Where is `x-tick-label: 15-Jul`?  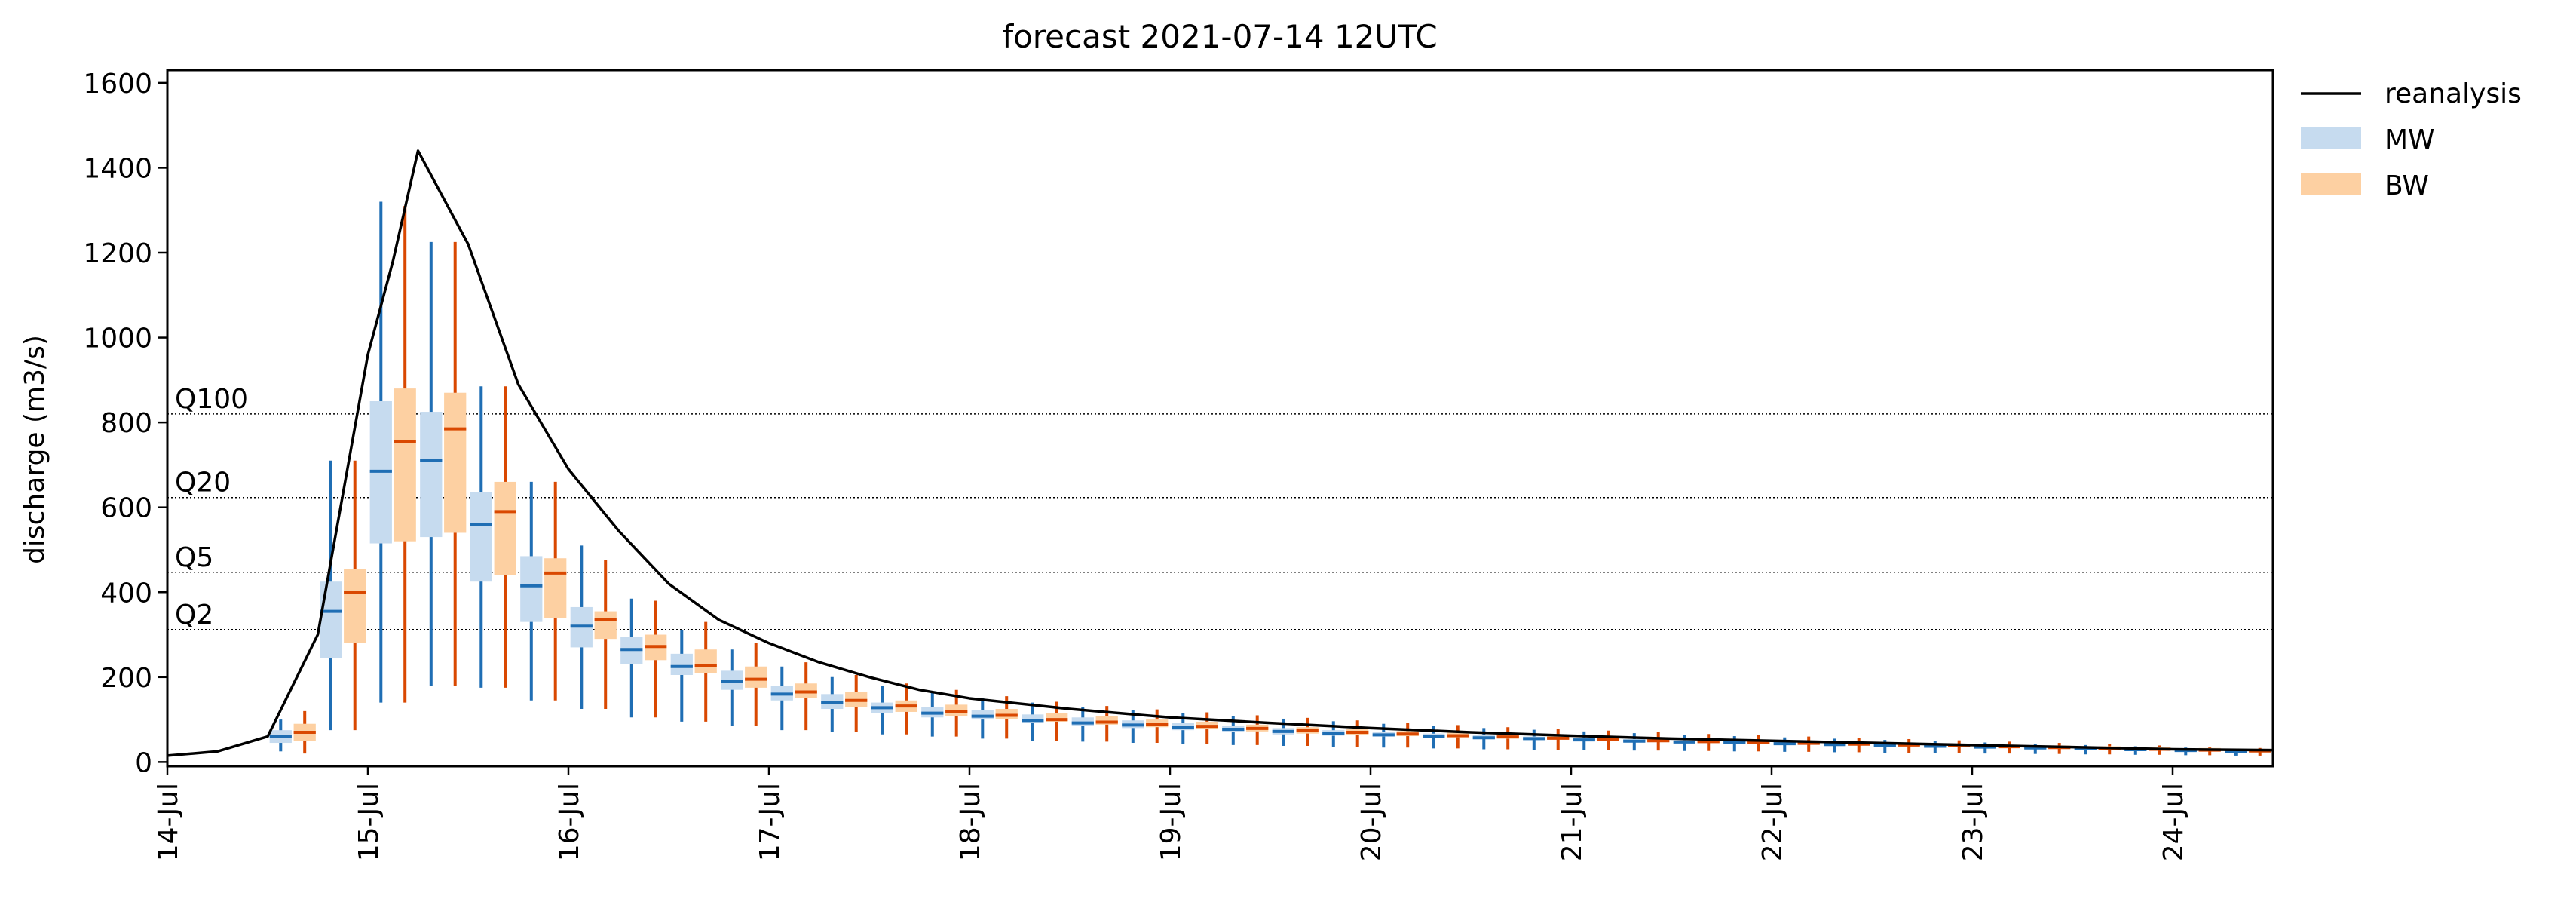
x-tick-label: 15-Jul is located at coordinates (369, 822).